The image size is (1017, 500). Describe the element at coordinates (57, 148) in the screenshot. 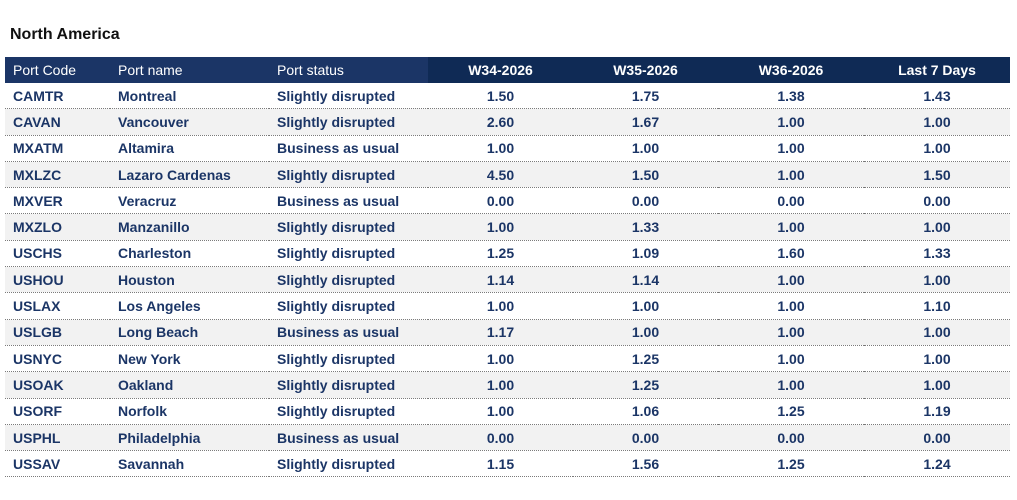

I see `port-code-cell: MXATM` at that location.